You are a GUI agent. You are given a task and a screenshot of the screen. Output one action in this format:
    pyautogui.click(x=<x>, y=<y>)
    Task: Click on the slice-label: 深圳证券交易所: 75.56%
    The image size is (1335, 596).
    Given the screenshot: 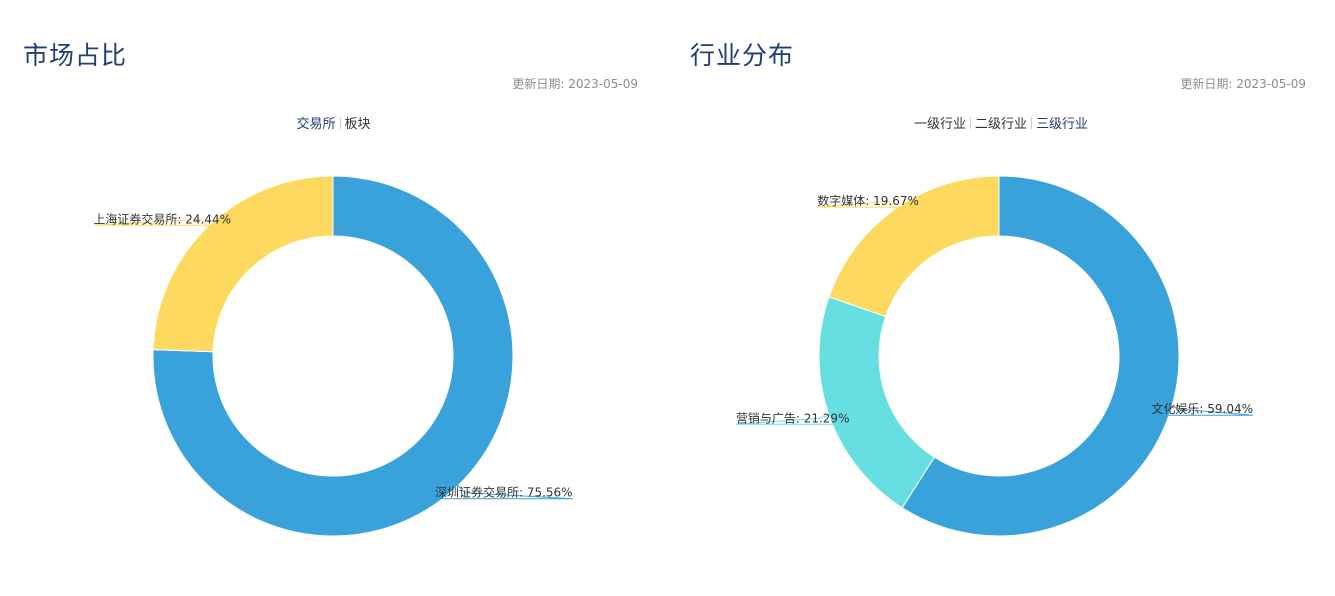 What is the action you would take?
    pyautogui.click(x=504, y=492)
    